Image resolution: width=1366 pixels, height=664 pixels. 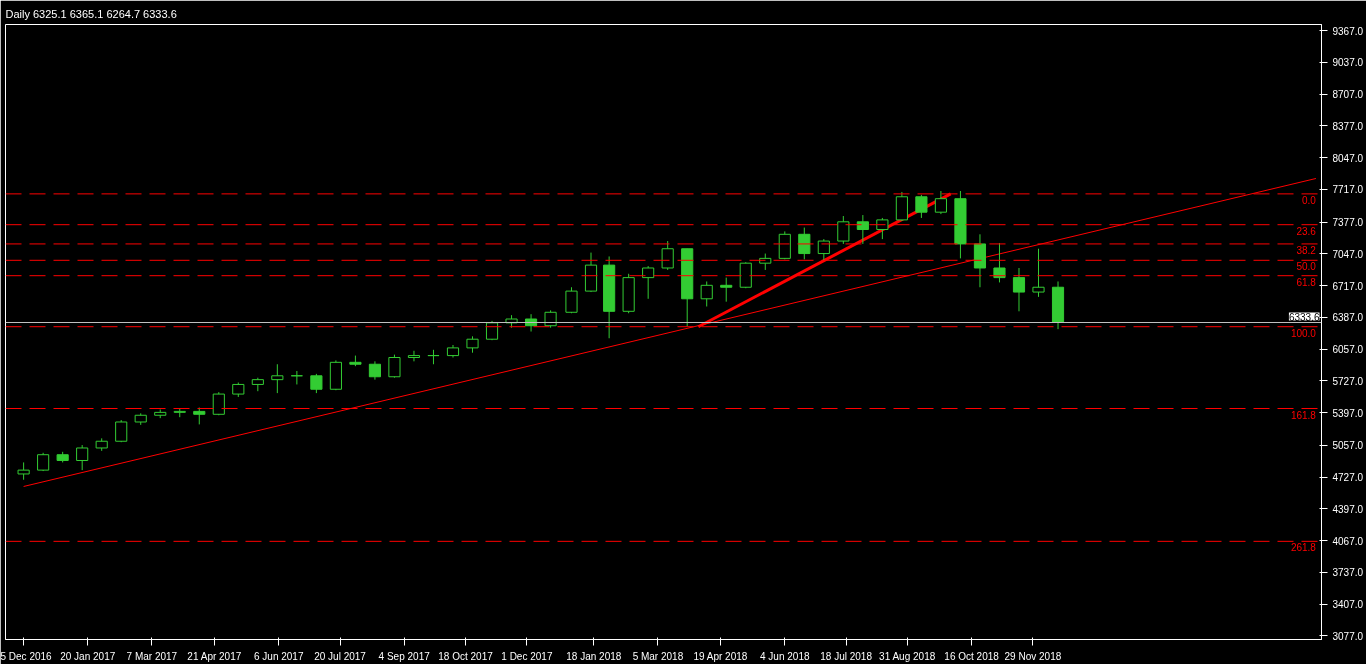 What do you see at coordinates (972, 656) in the screenshot?
I see `x-tick-label: 16 Oct 2018` at bounding box center [972, 656].